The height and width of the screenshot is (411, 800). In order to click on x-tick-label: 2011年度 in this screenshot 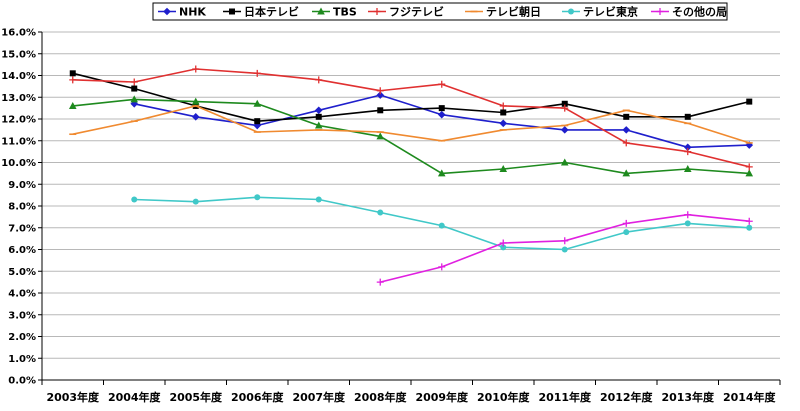, I will do `click(565, 397)`.